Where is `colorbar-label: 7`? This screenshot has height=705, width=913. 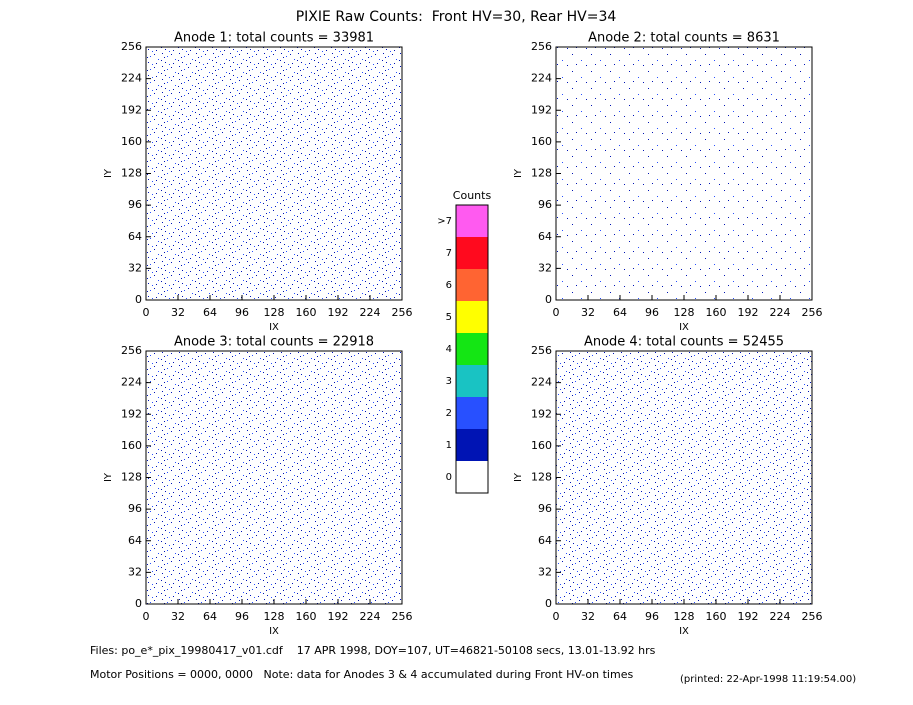
colorbar-label: 7 is located at coordinates (449, 253).